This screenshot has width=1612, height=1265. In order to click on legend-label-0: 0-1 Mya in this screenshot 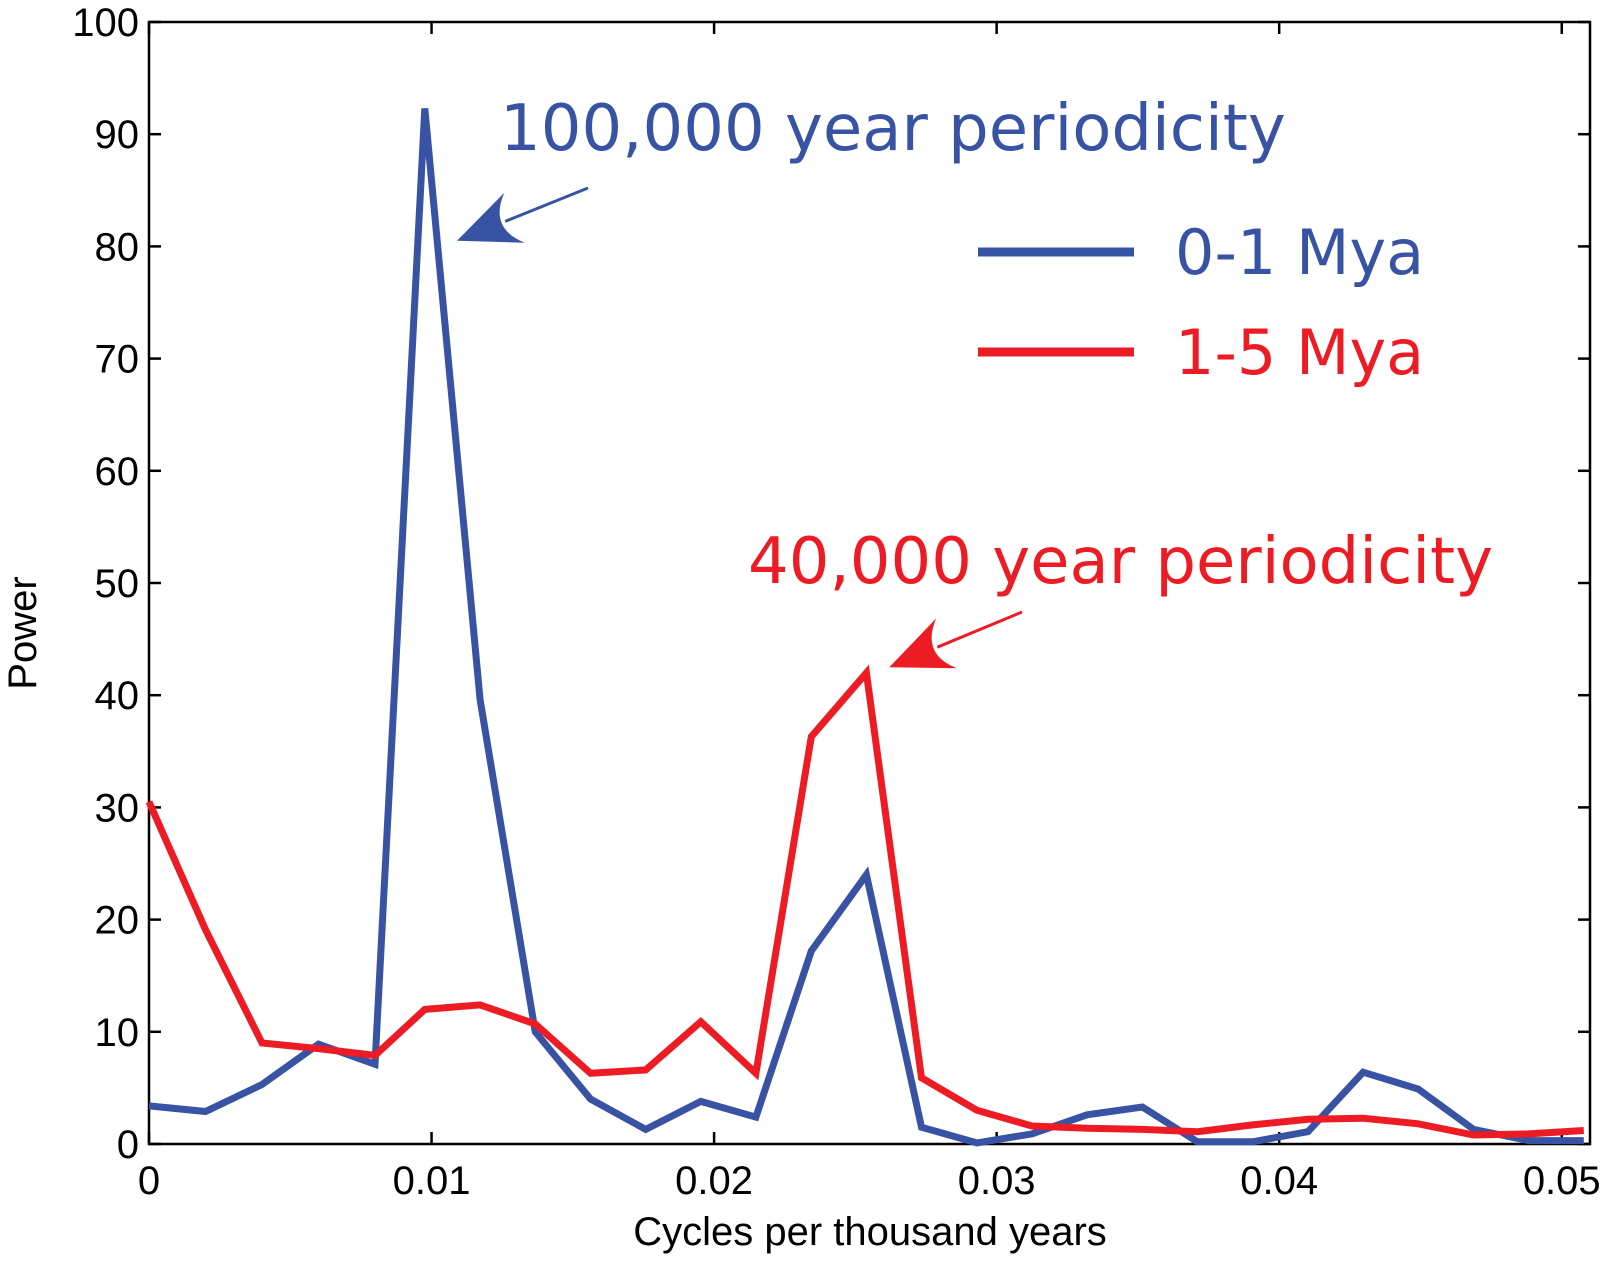, I will do `click(1299, 252)`.